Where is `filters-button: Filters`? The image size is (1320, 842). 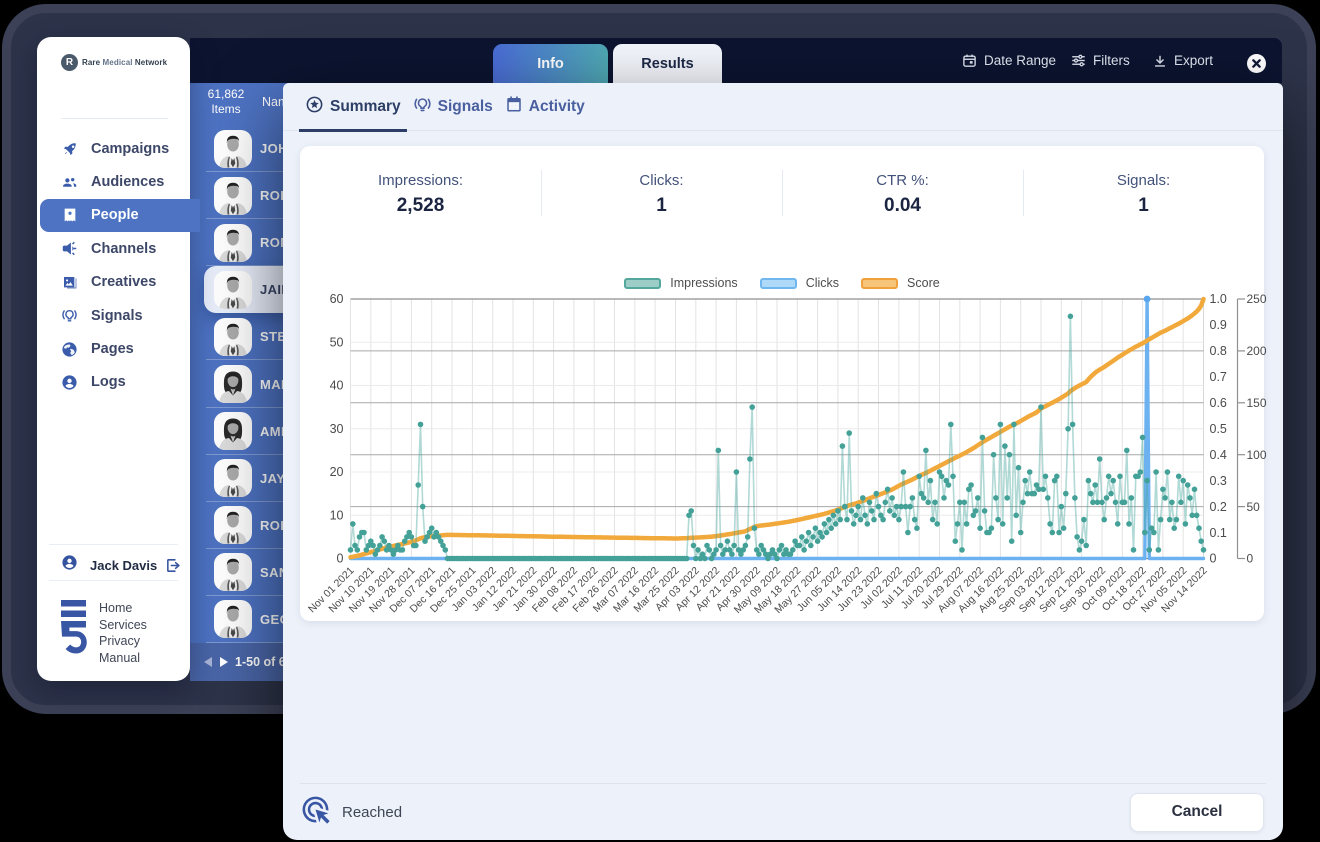 filters-button: Filters is located at coordinates (1100, 60).